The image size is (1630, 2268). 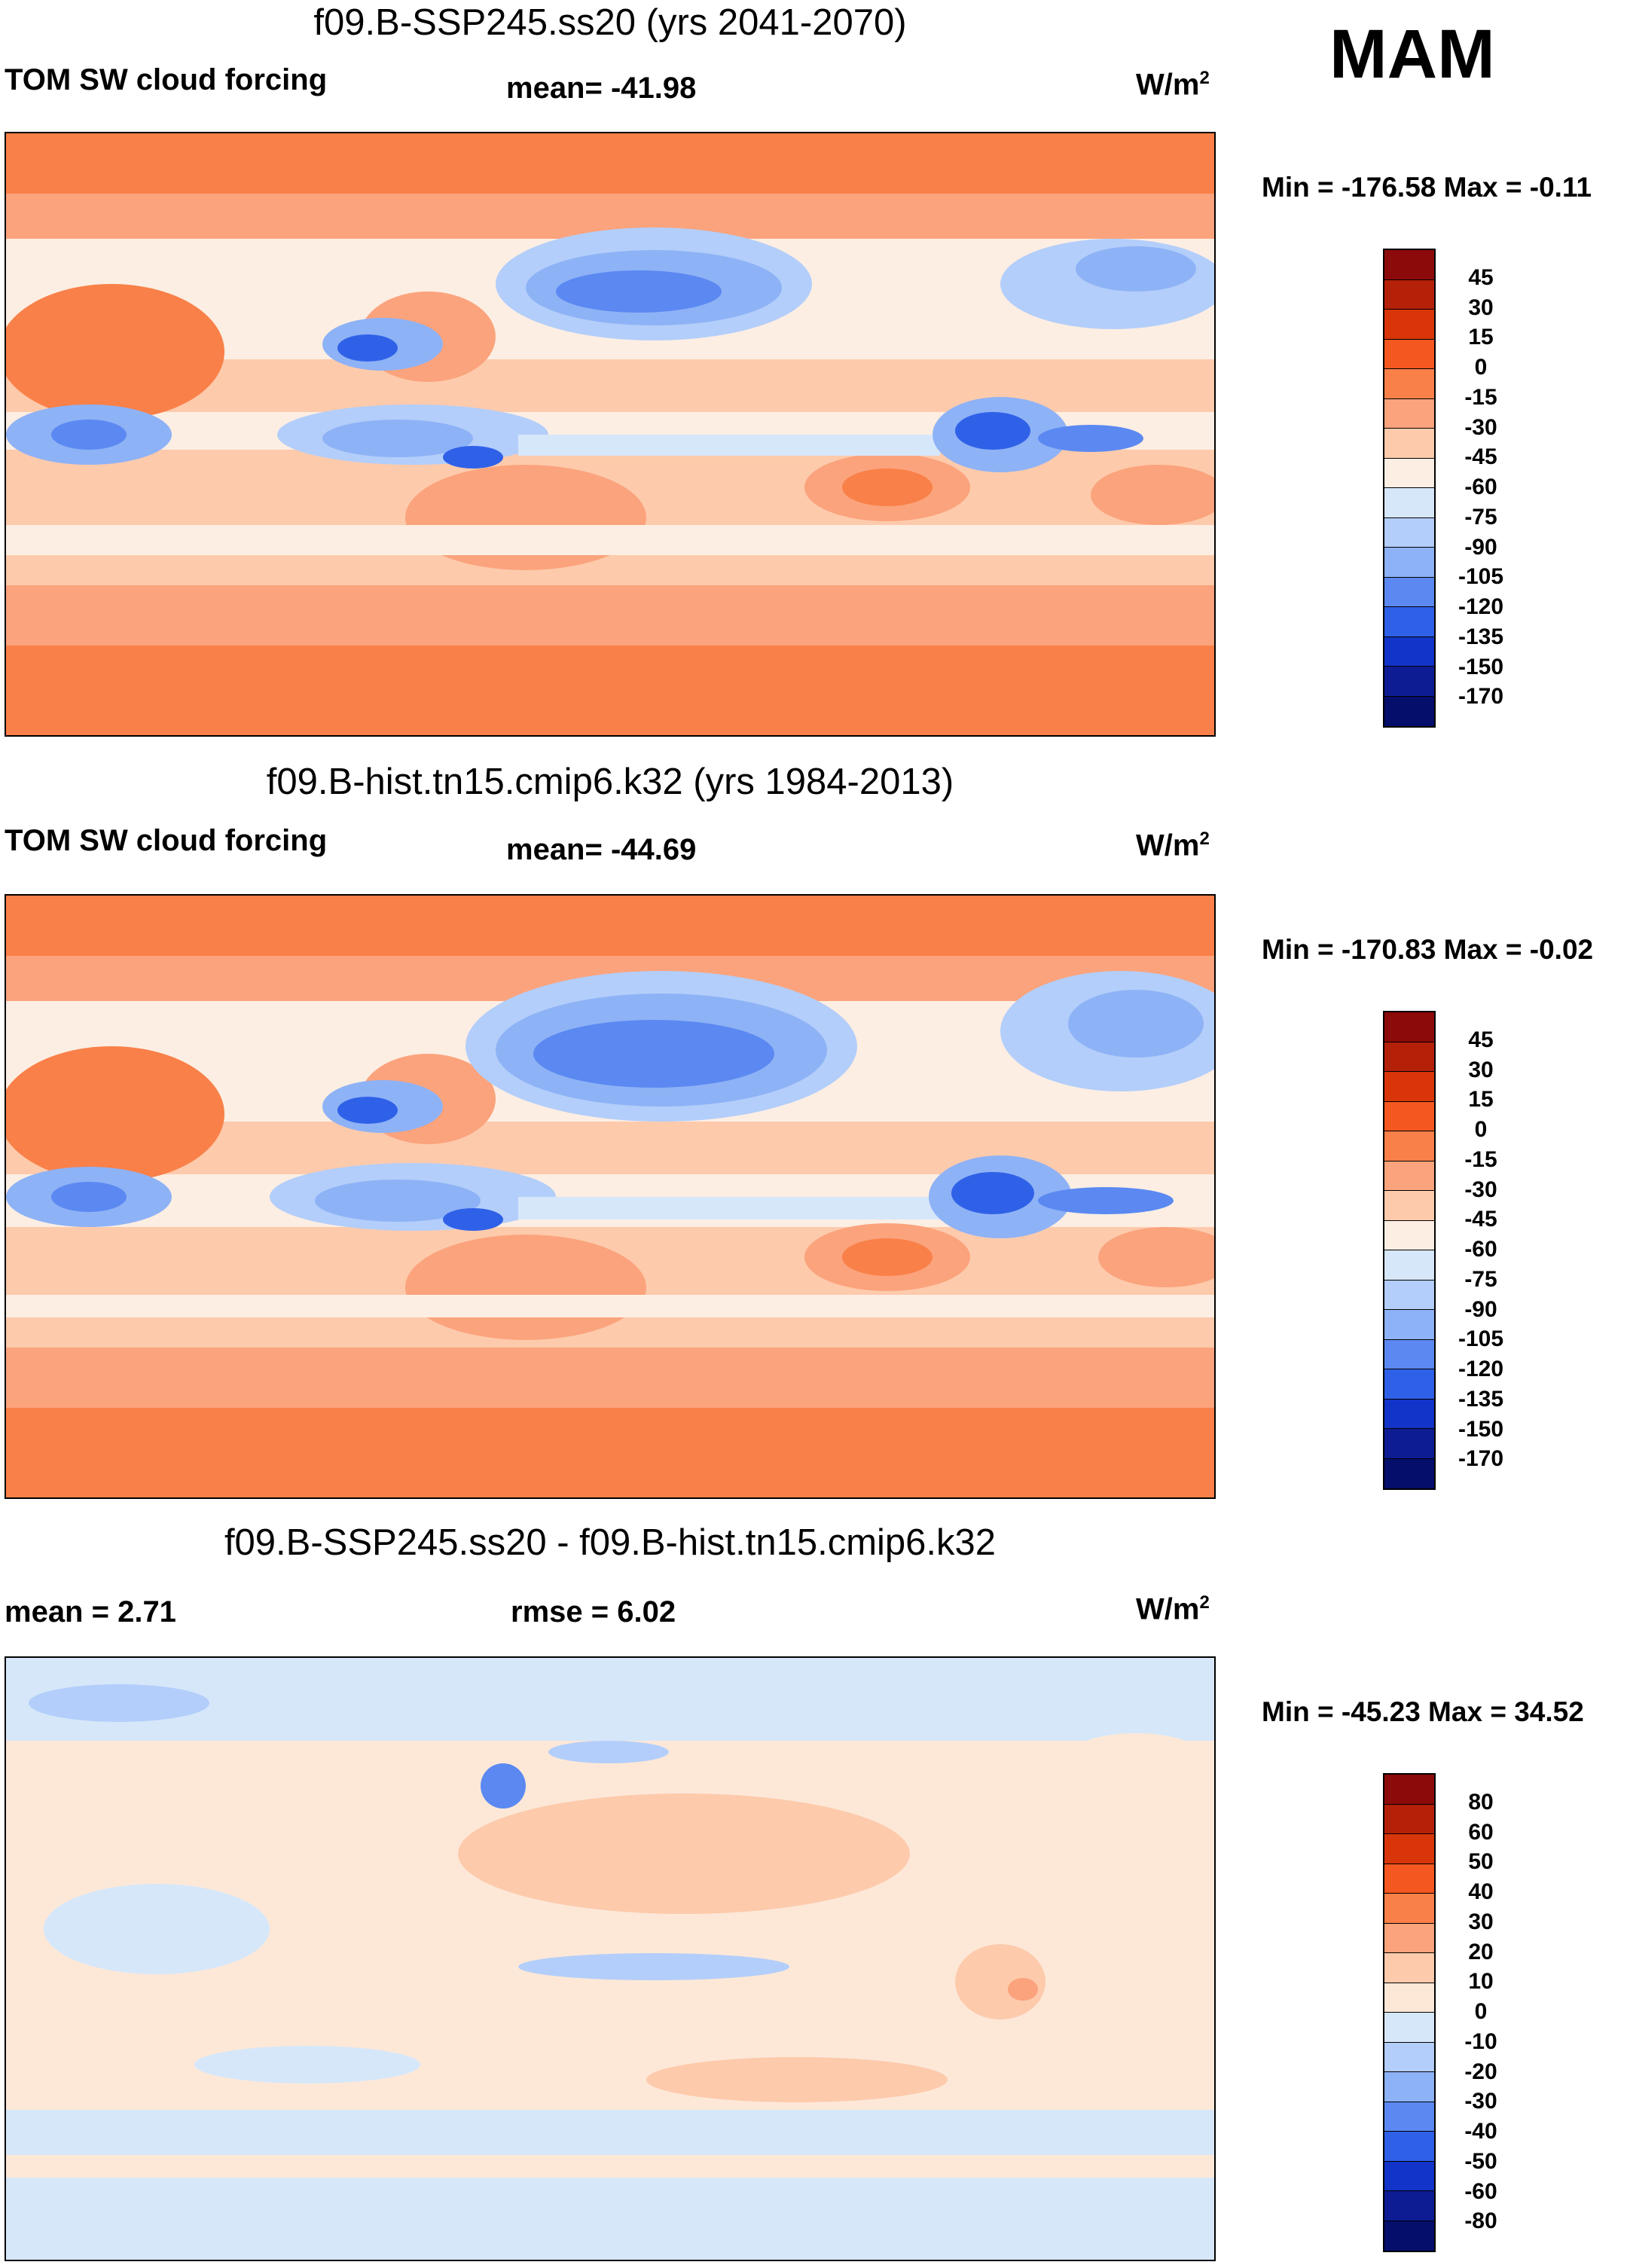 I want to click on cbar-label: 60, so click(x=1481, y=1832).